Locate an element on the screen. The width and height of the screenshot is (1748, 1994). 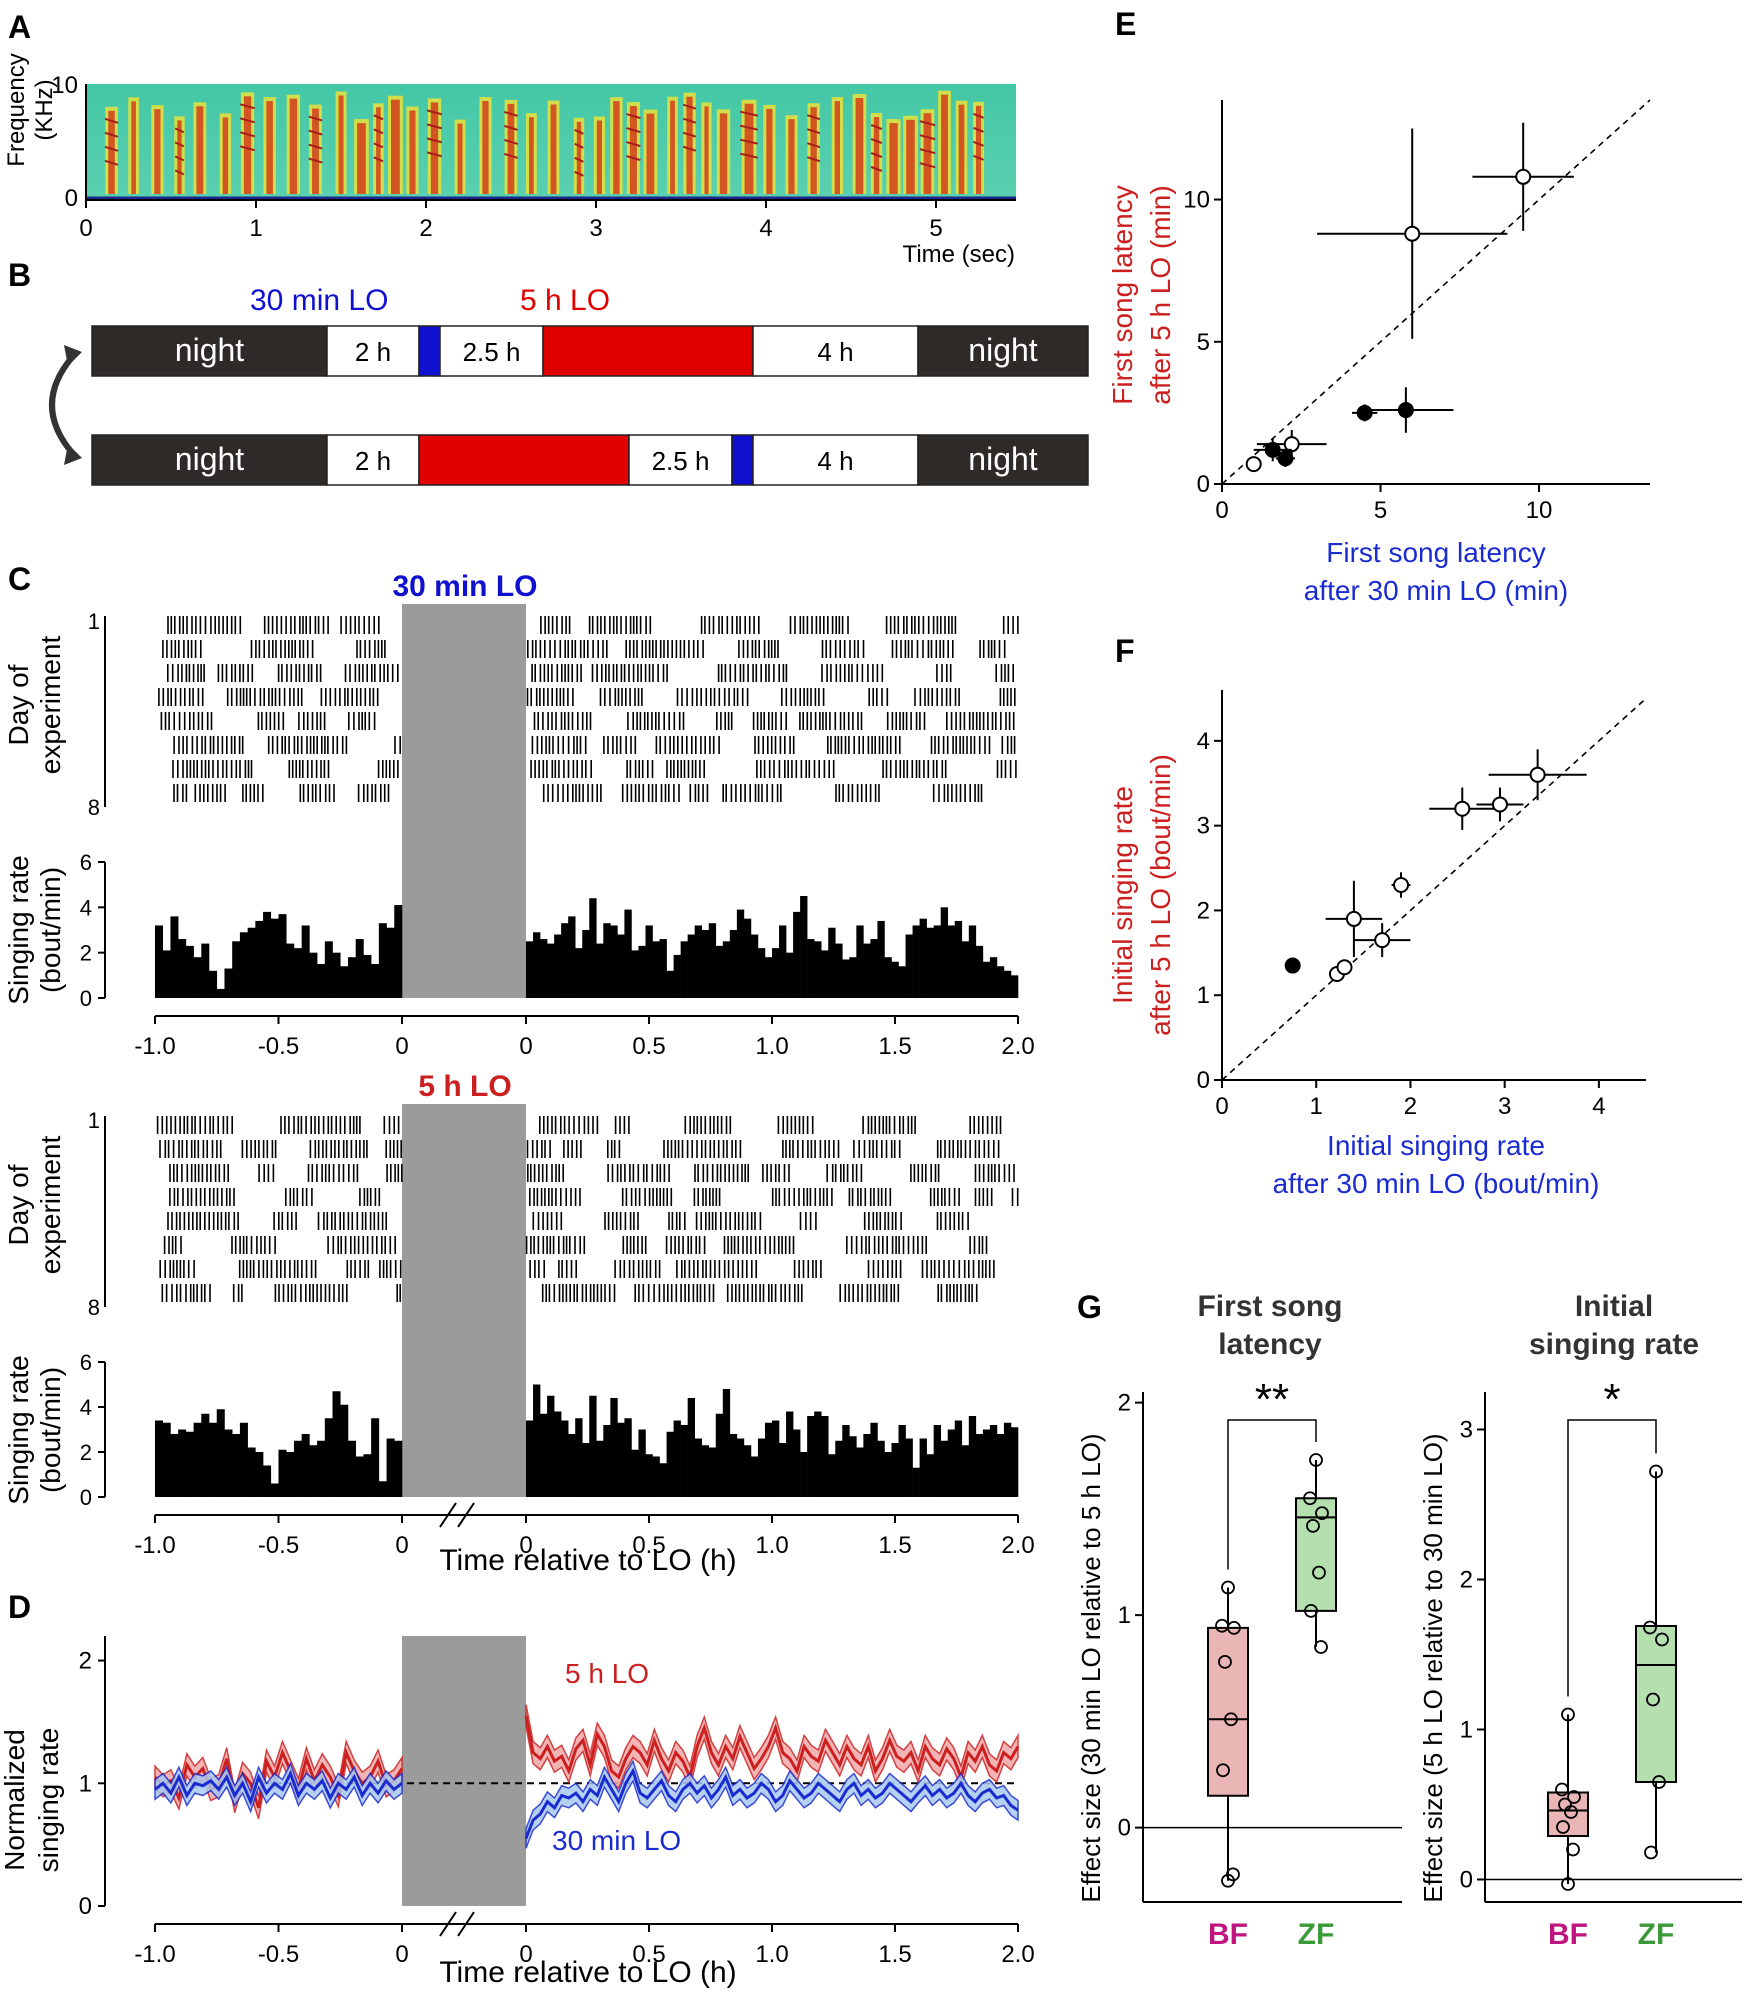
panel-a-ylabel-2: (KHz) is located at coordinates (44, 109).